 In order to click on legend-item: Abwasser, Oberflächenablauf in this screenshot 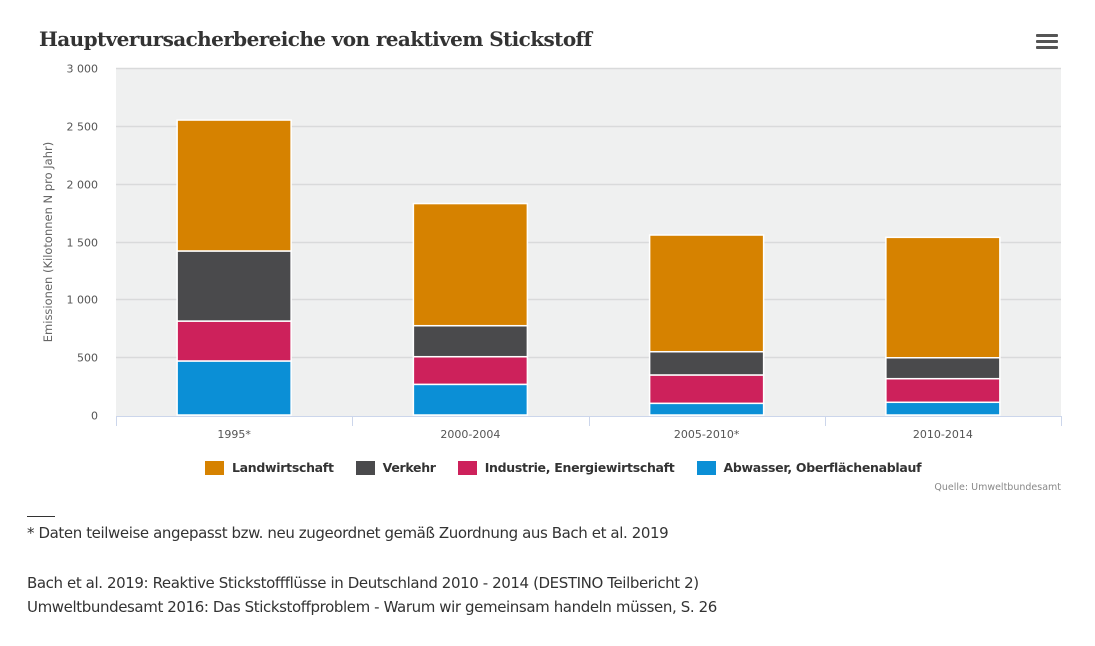, I will do `click(809, 467)`.